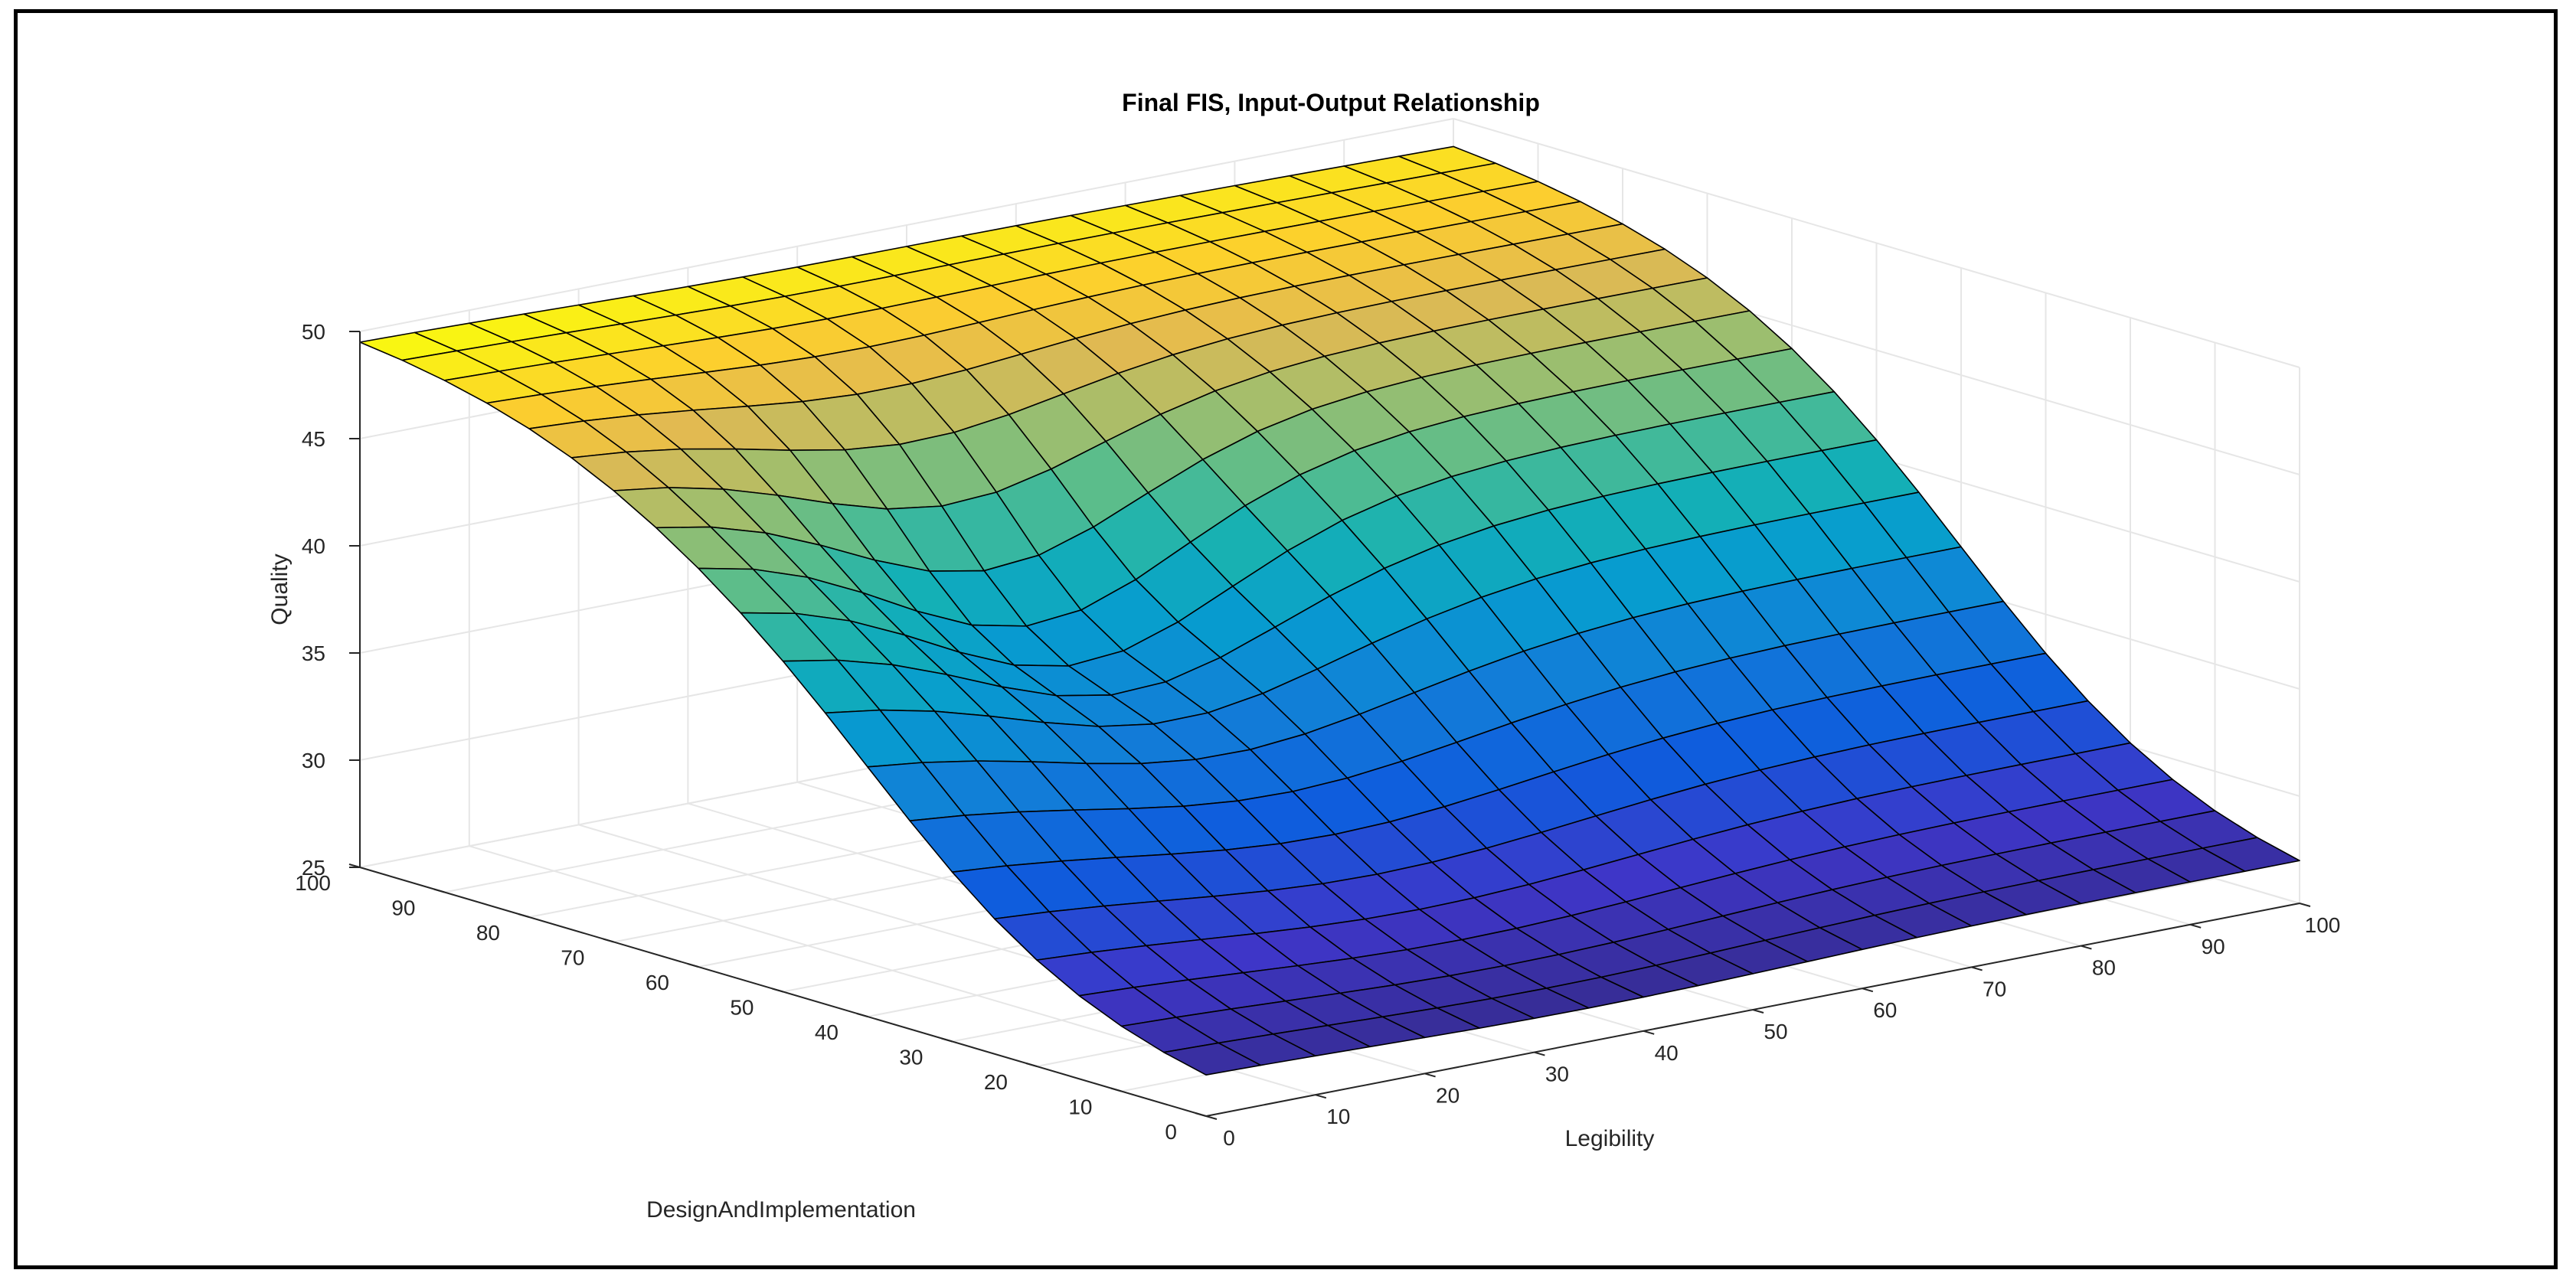 The width and height of the screenshot is (2576, 1283). I want to click on z-tick-label: 50, so click(313, 332).